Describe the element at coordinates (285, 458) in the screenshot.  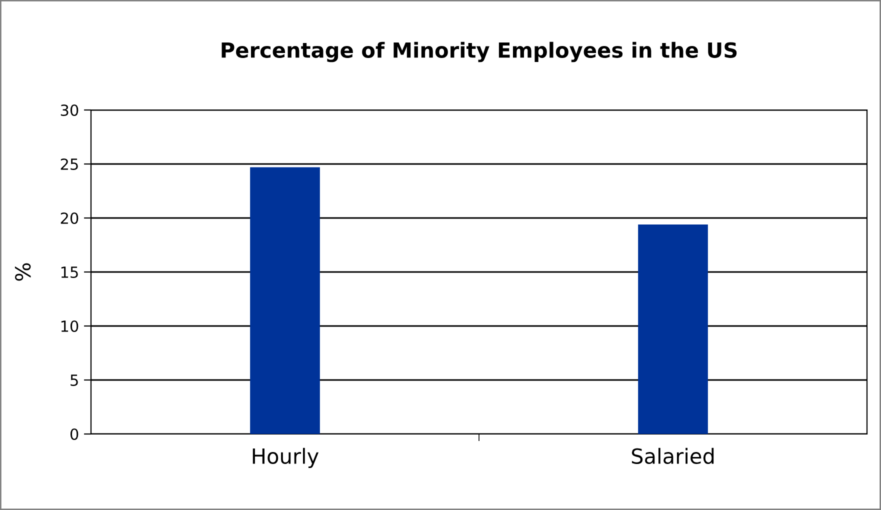
I see `x-tick-label: Hourly` at that location.